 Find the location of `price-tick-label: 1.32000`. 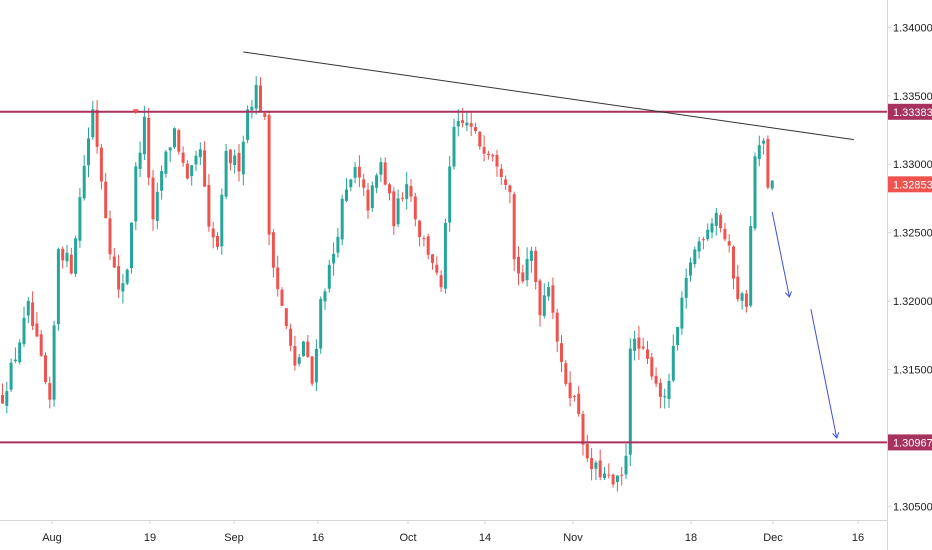

price-tick-label: 1.32000 is located at coordinates (912, 302).